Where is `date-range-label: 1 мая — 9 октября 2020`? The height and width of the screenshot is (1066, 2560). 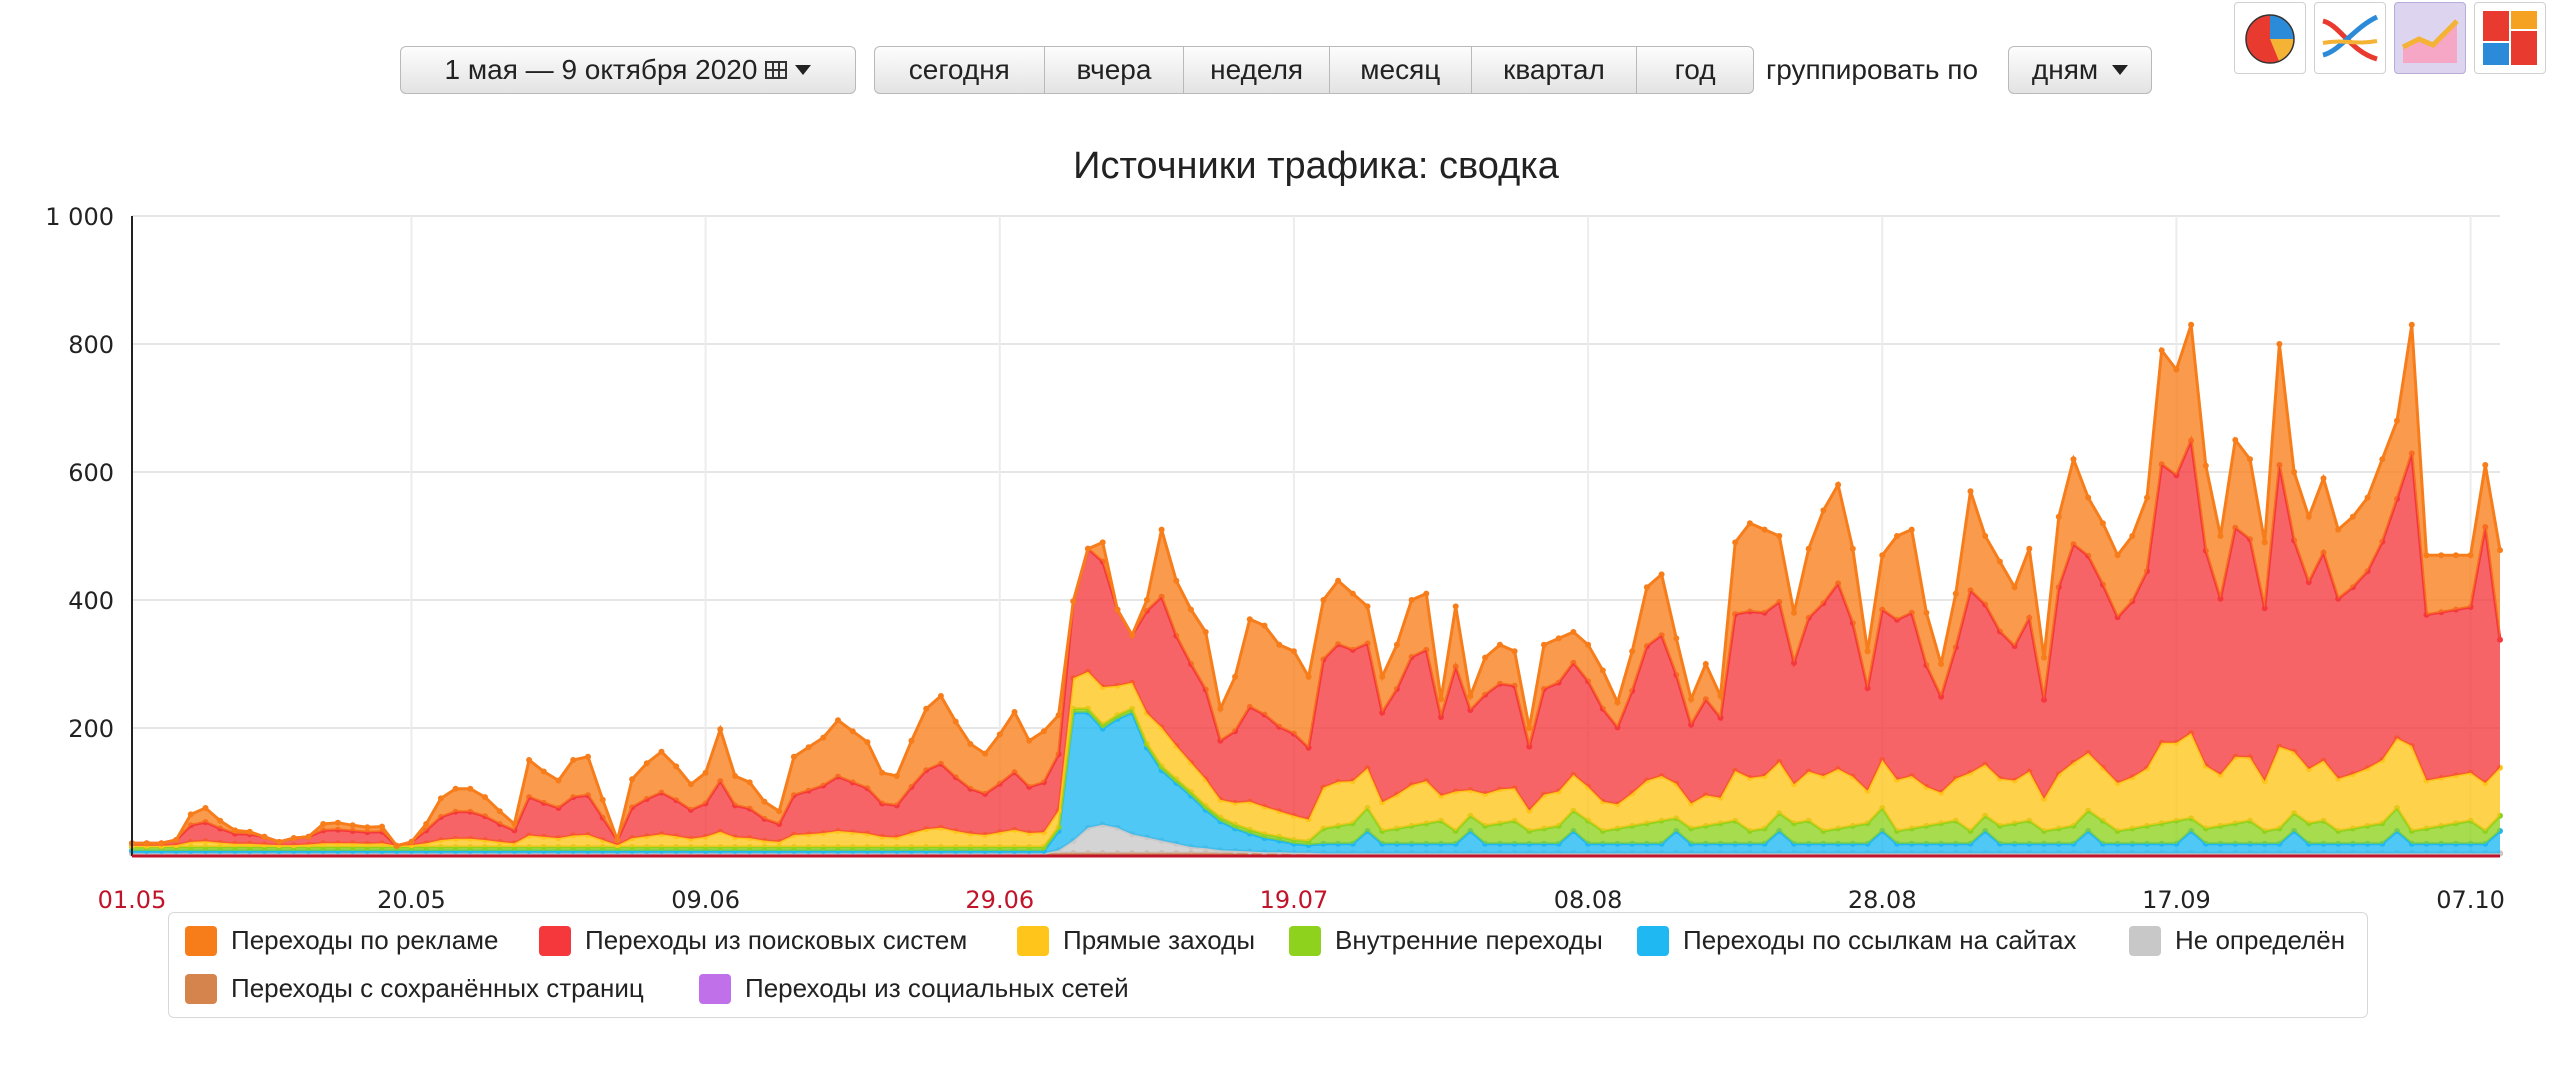 date-range-label: 1 мая — 9 октября 2020 is located at coordinates (601, 69).